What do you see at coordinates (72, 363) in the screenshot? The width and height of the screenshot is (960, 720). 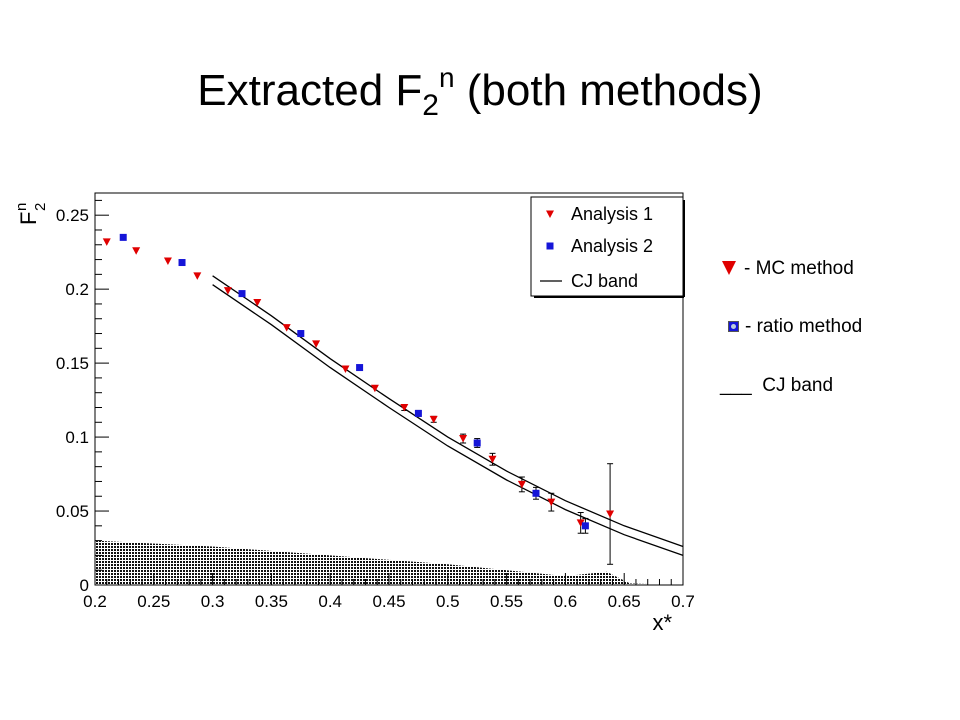 I see `y-tick-label: 0.15` at bounding box center [72, 363].